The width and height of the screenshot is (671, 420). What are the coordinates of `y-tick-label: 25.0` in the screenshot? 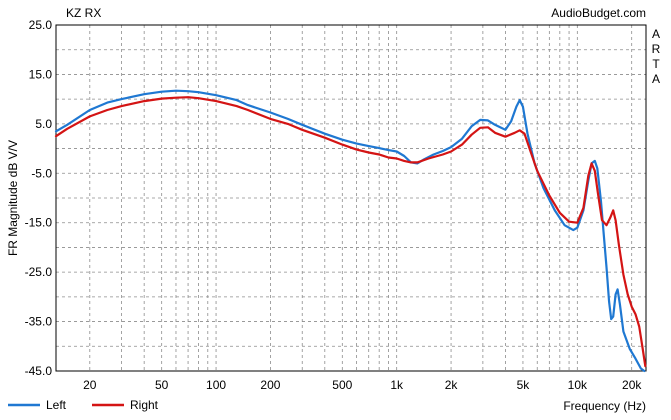 It's located at (41, 25).